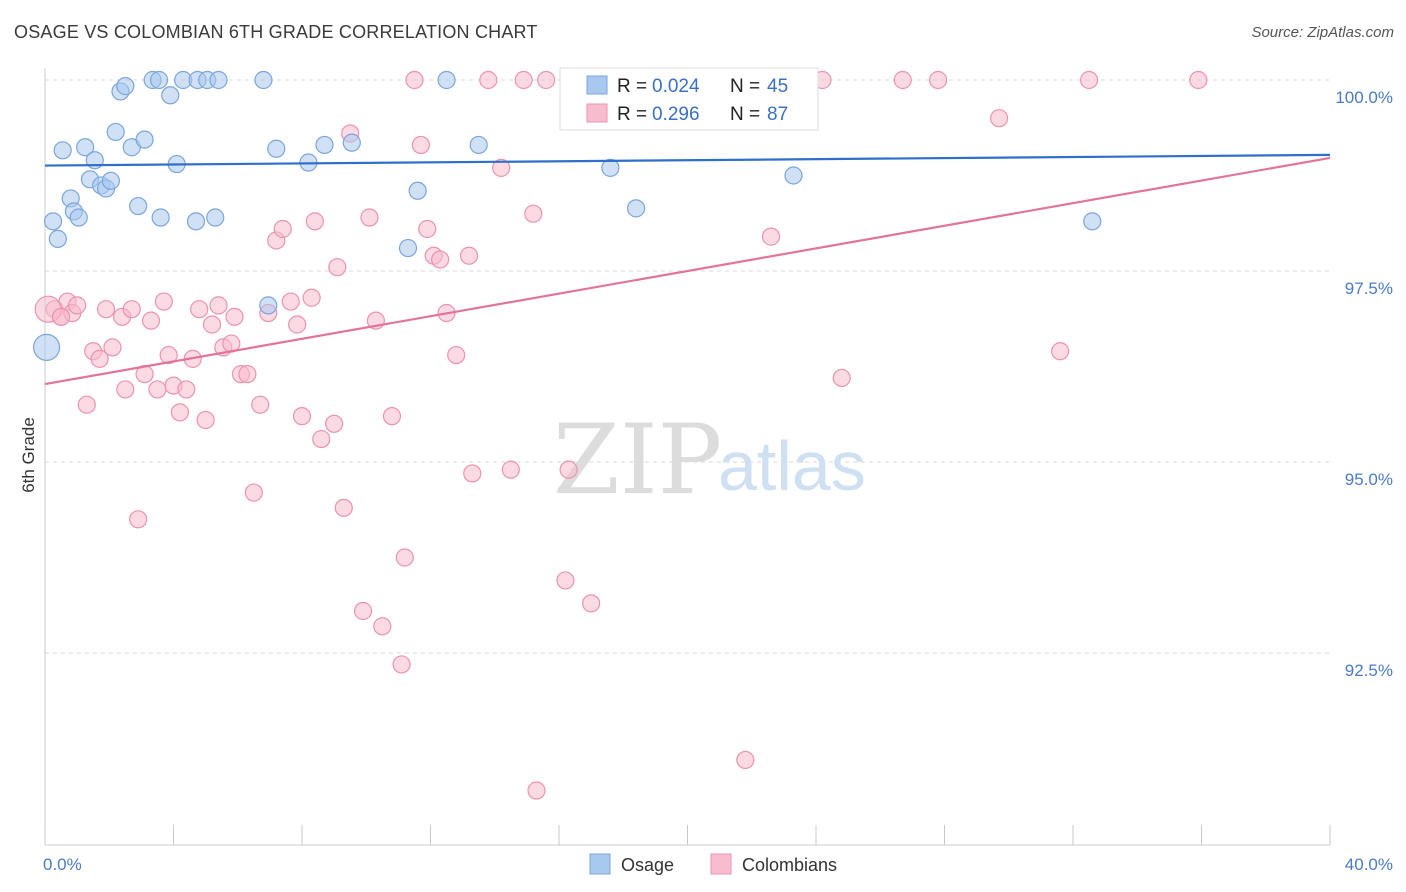  I want to click on legend-r-value-0: 0.024, so click(676, 86).